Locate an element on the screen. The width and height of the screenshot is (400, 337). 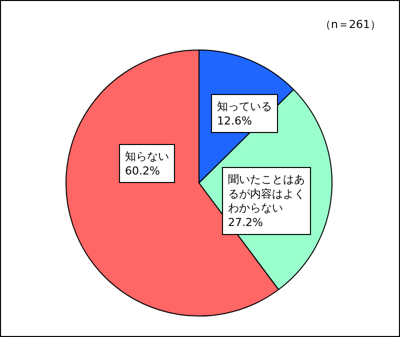
slice-label: 知らない is located at coordinates (147, 156).